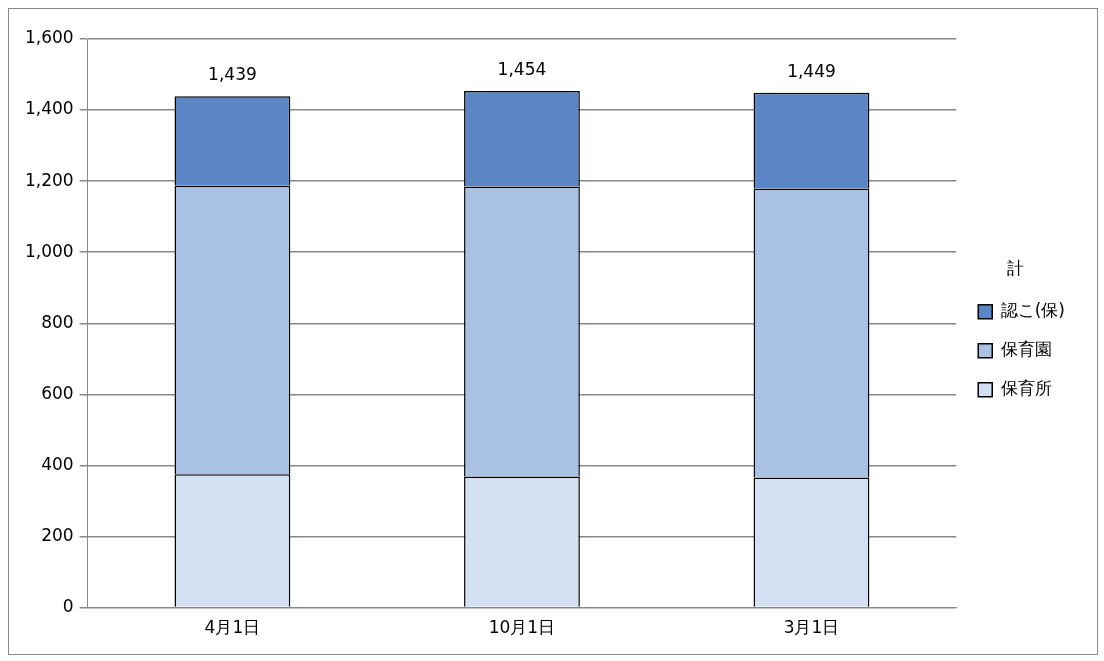  Describe the element at coordinates (232, 627) in the screenshot. I see `x-tick-label: 4月1日` at that location.